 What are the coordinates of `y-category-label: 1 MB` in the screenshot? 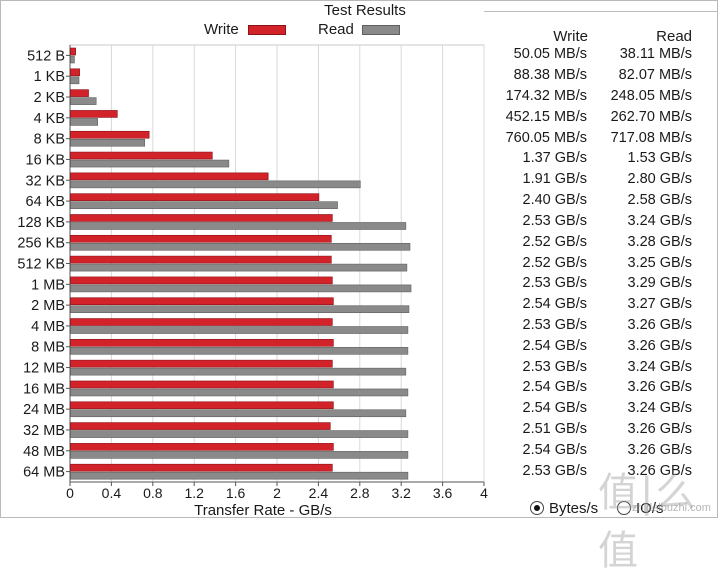 It's located at (48, 285).